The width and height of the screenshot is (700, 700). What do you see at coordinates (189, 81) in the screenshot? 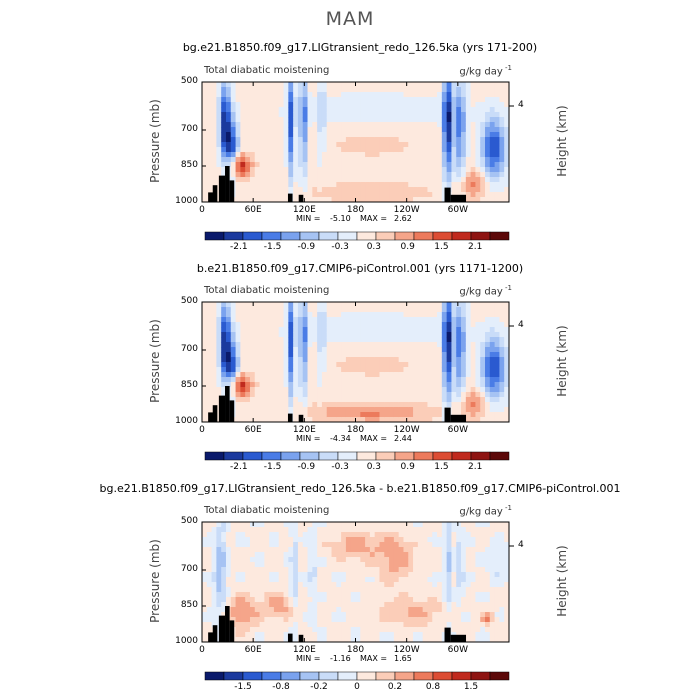
I see `y-tick-label: 500` at bounding box center [189, 81].